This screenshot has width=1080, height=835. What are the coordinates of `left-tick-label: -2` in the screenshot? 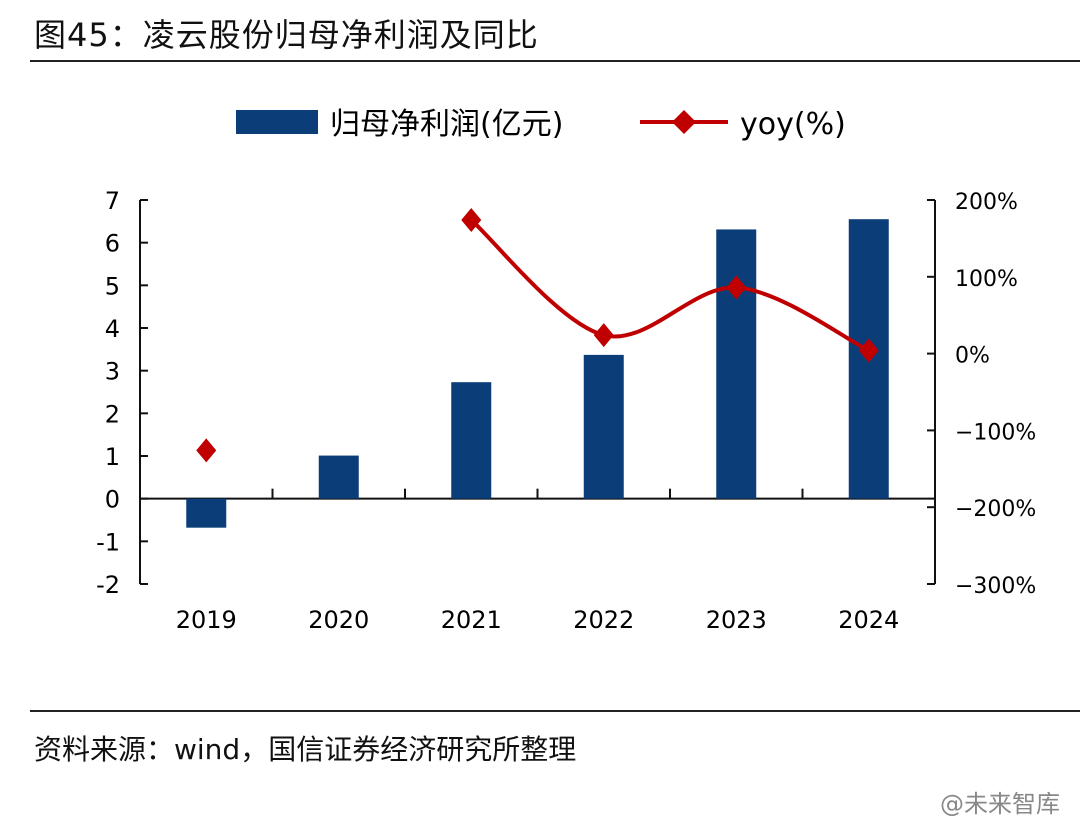 It's located at (108, 585).